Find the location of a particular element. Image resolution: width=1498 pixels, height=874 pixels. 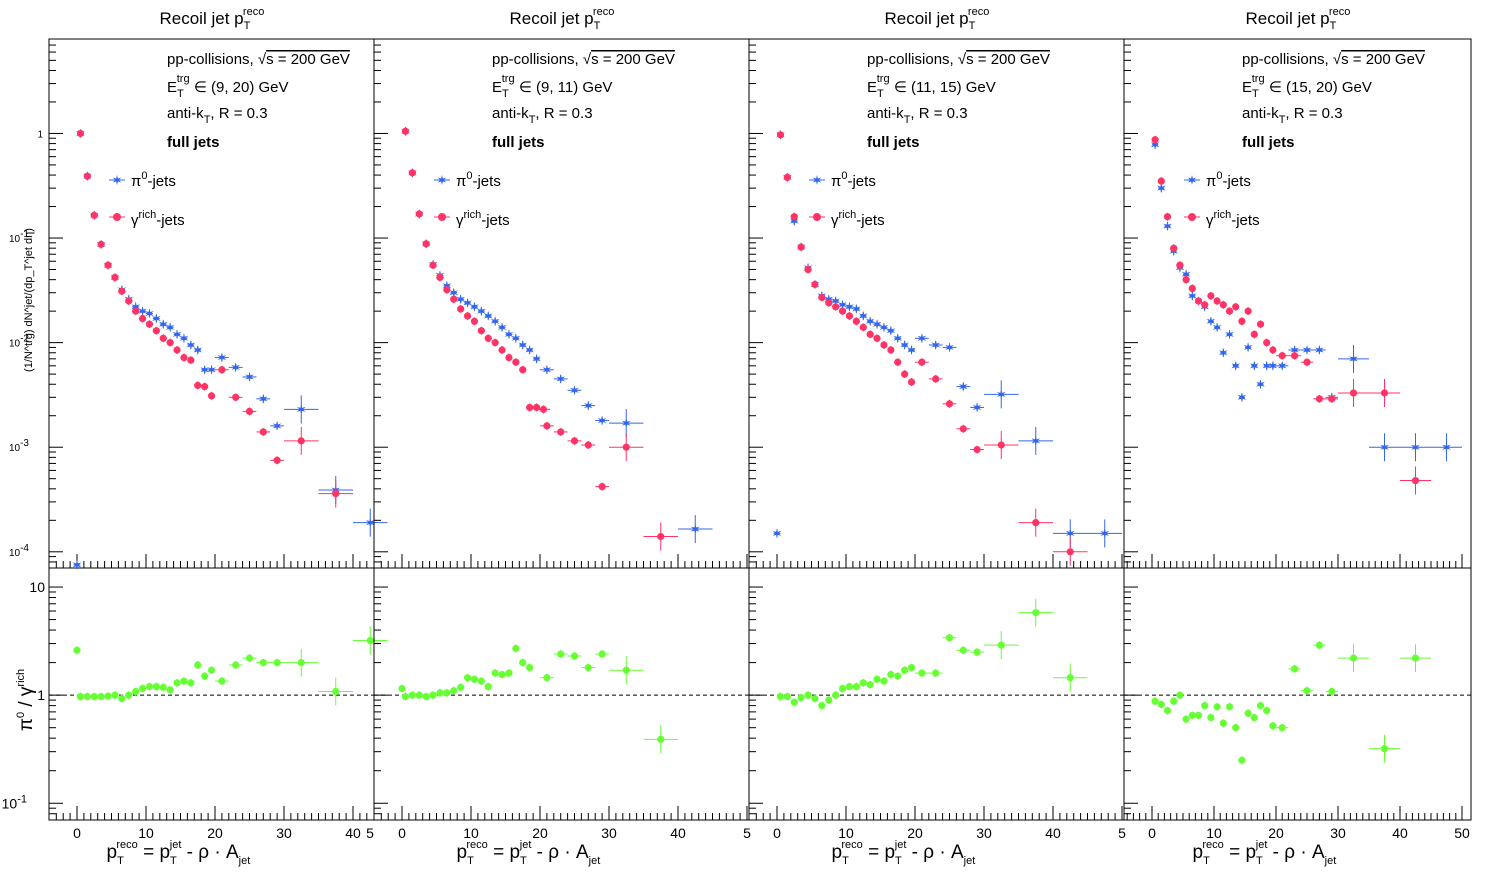

y-tick-label-bottom: 10 is located at coordinates (37, 587).